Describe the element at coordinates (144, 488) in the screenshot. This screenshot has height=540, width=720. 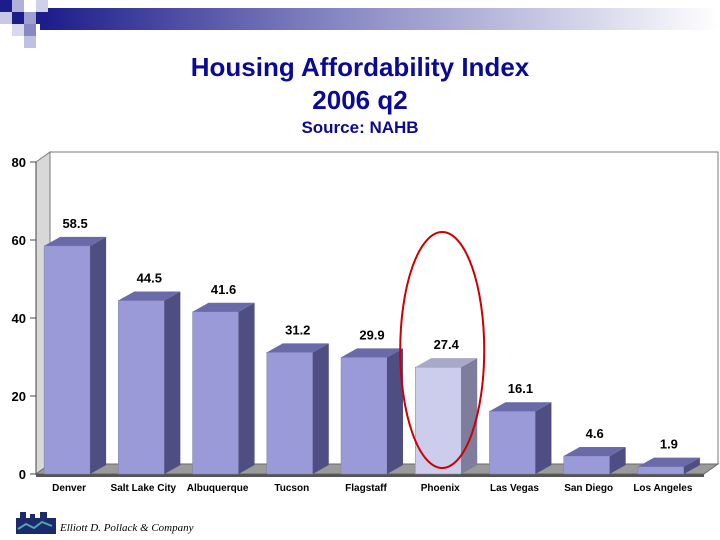
I see `category-label: Salt Lake City` at that location.